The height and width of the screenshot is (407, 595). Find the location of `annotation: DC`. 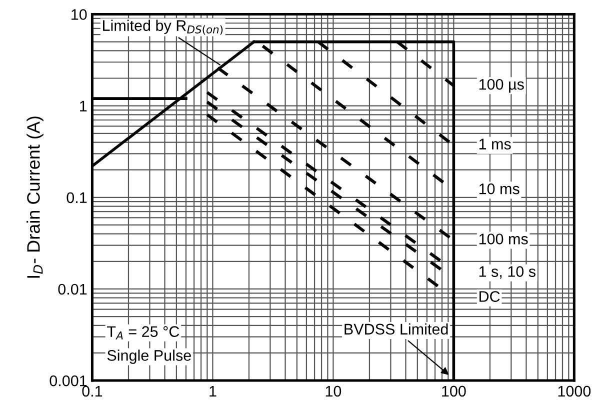

annotation: DC is located at coordinates (490, 296).